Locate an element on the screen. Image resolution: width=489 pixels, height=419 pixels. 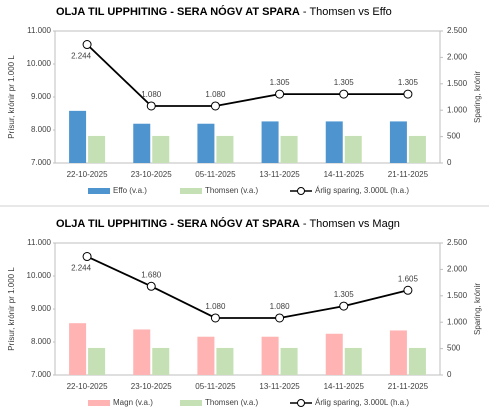
data-label: 1.605 is located at coordinates (408, 278).